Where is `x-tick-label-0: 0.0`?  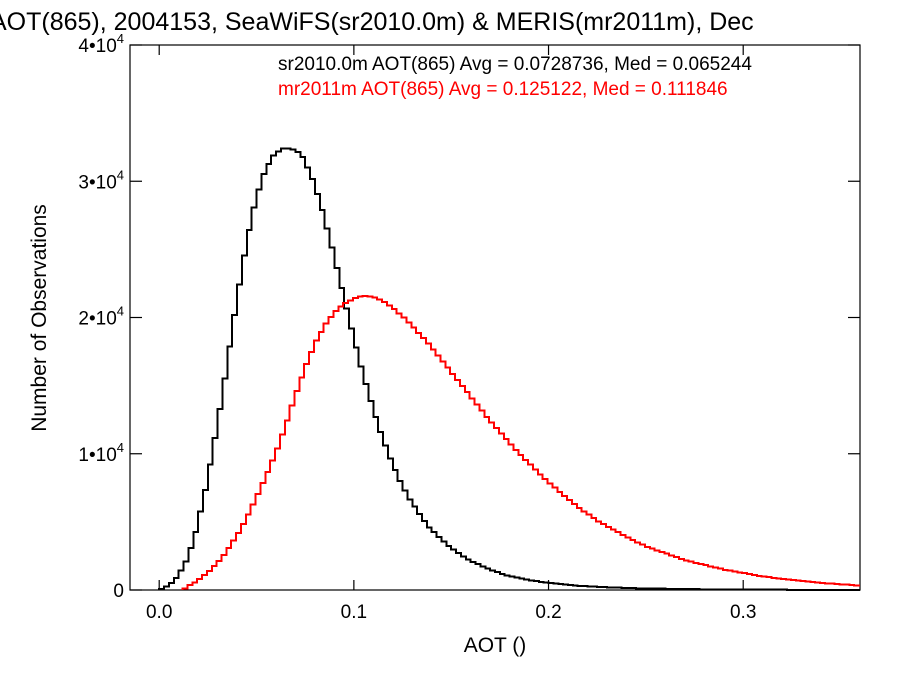 x-tick-label-0: 0.0 is located at coordinates (159, 612).